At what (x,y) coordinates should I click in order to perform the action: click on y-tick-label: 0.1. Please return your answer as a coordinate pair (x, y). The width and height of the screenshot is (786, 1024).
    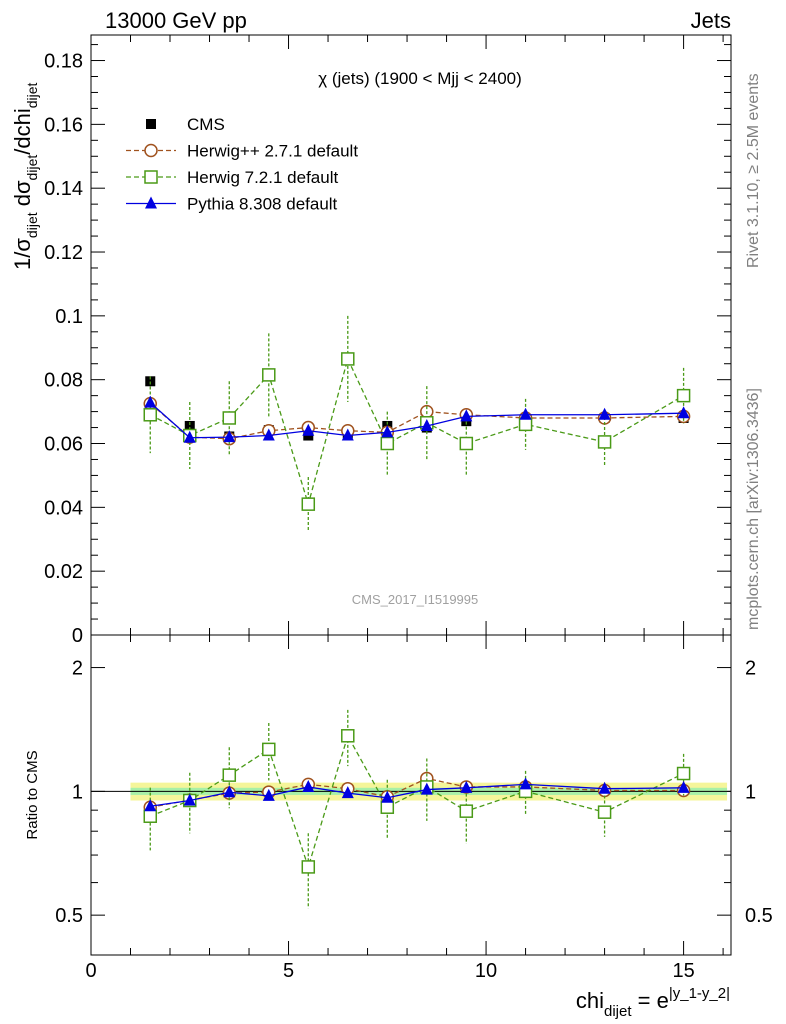
    Looking at the image, I should click on (69, 317).